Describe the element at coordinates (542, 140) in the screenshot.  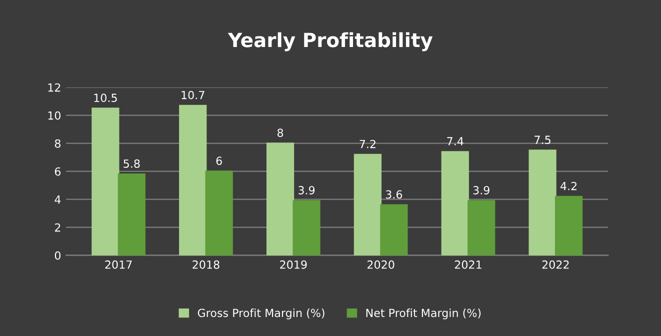
I see `data-label: 7.5` at that location.